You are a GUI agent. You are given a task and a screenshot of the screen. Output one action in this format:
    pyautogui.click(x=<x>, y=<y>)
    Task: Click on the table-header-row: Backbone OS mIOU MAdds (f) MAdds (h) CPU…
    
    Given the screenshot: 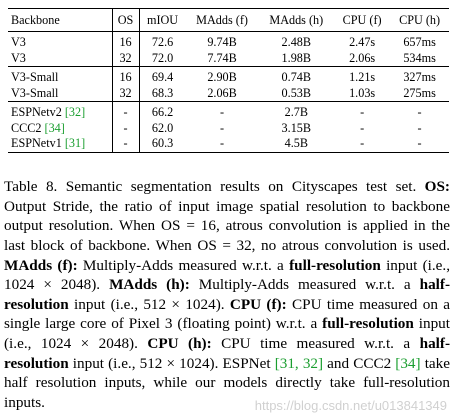 What is the action you would take?
    pyautogui.click(x=228, y=20)
    